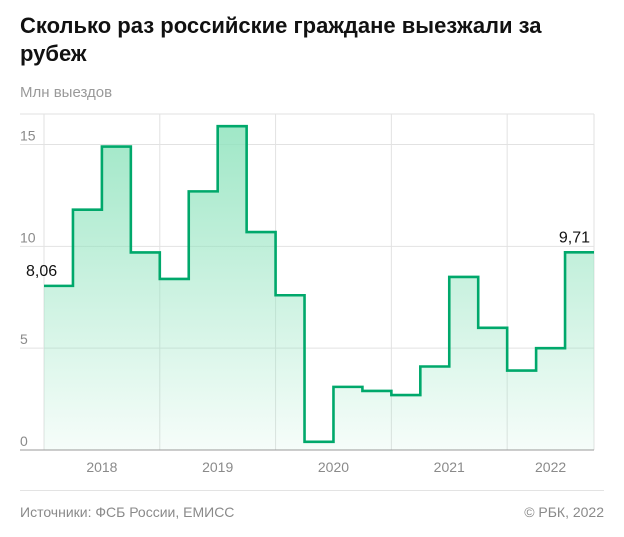  Describe the element at coordinates (28, 136) in the screenshot. I see `y-tick-label: 15` at that location.